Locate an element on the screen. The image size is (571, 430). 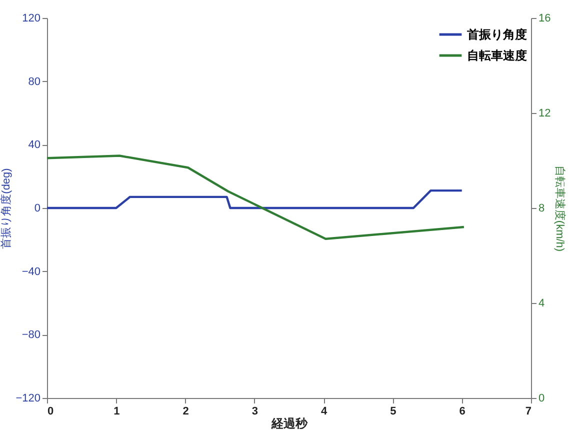
y2-tick-label: 12 is located at coordinates (544, 114).